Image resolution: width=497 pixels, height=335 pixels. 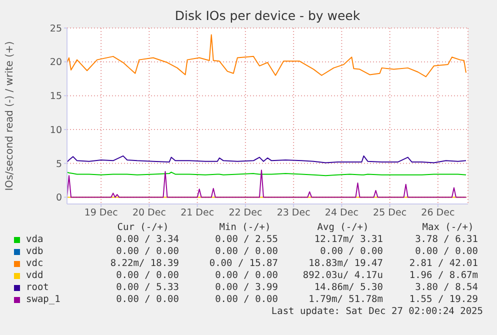 I want to click on text: 0.00 / 3.99, so click(x=246, y=287).